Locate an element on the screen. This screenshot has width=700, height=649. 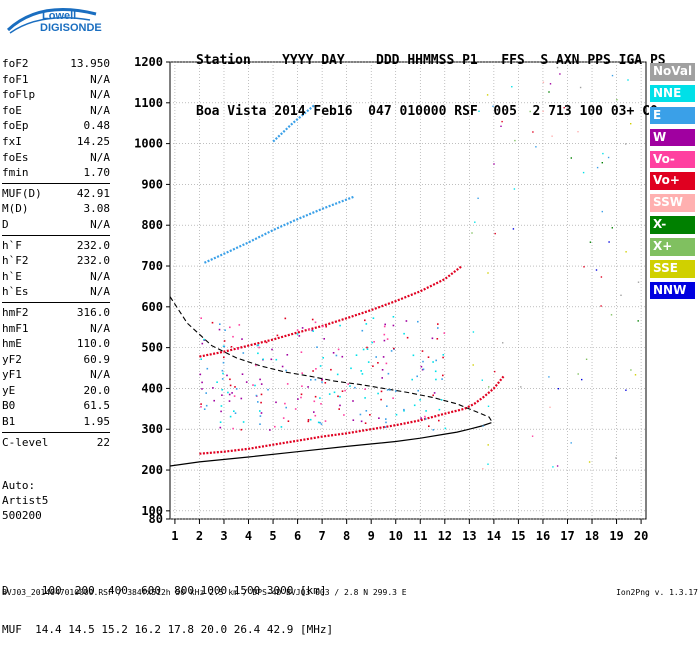
param-name: h`F is located at coordinates (12, 245).